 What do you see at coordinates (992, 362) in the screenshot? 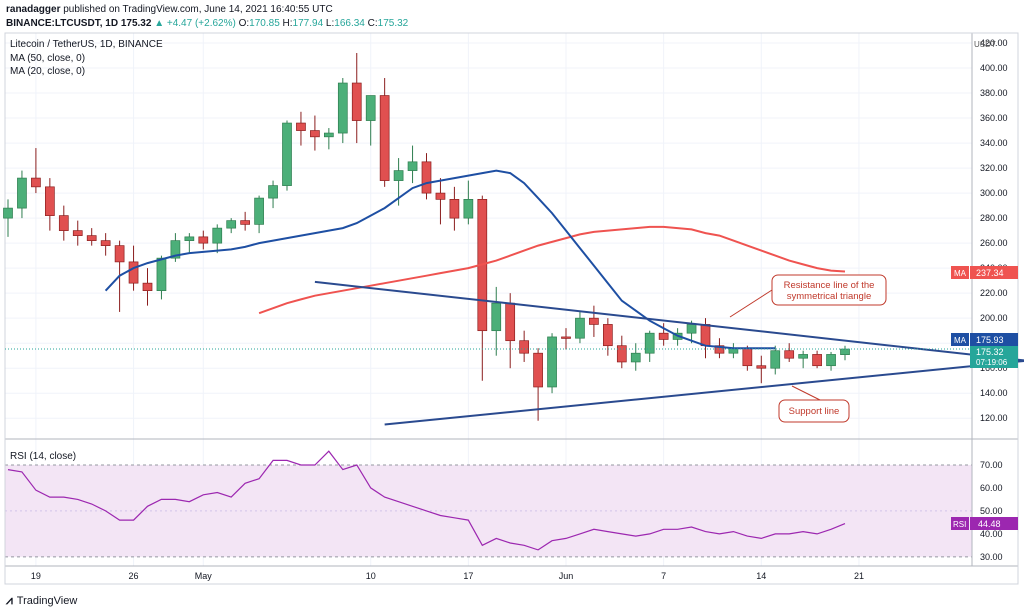
I see `countdown-value: 07:19:06` at bounding box center [992, 362].